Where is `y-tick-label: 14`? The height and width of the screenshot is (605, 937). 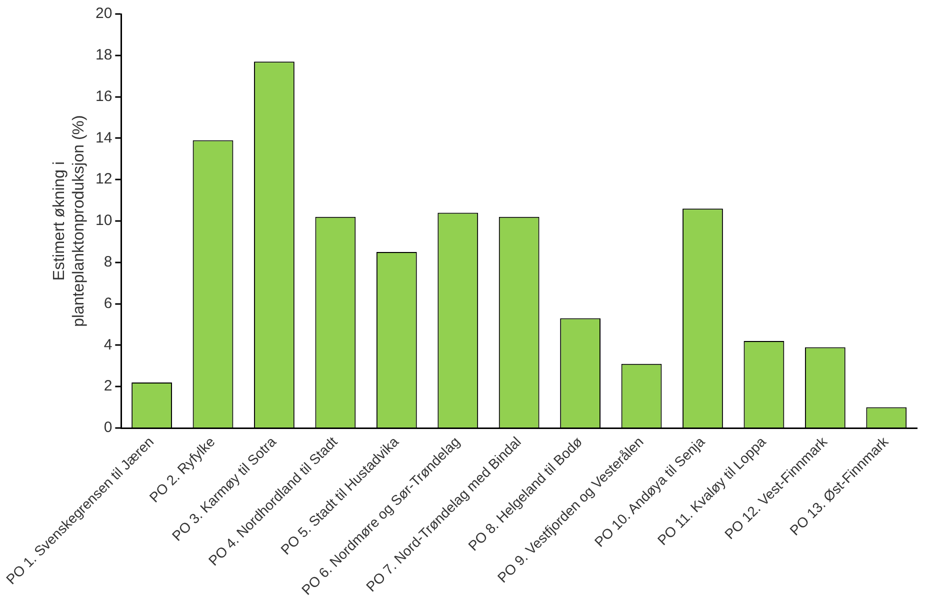
y-tick-label: 14 is located at coordinates (103, 137).